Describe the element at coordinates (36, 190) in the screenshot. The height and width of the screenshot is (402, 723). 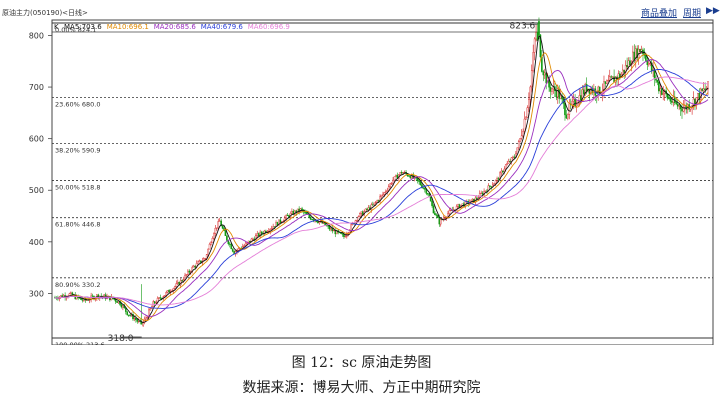
I see `y-tick-label: 500` at that location.